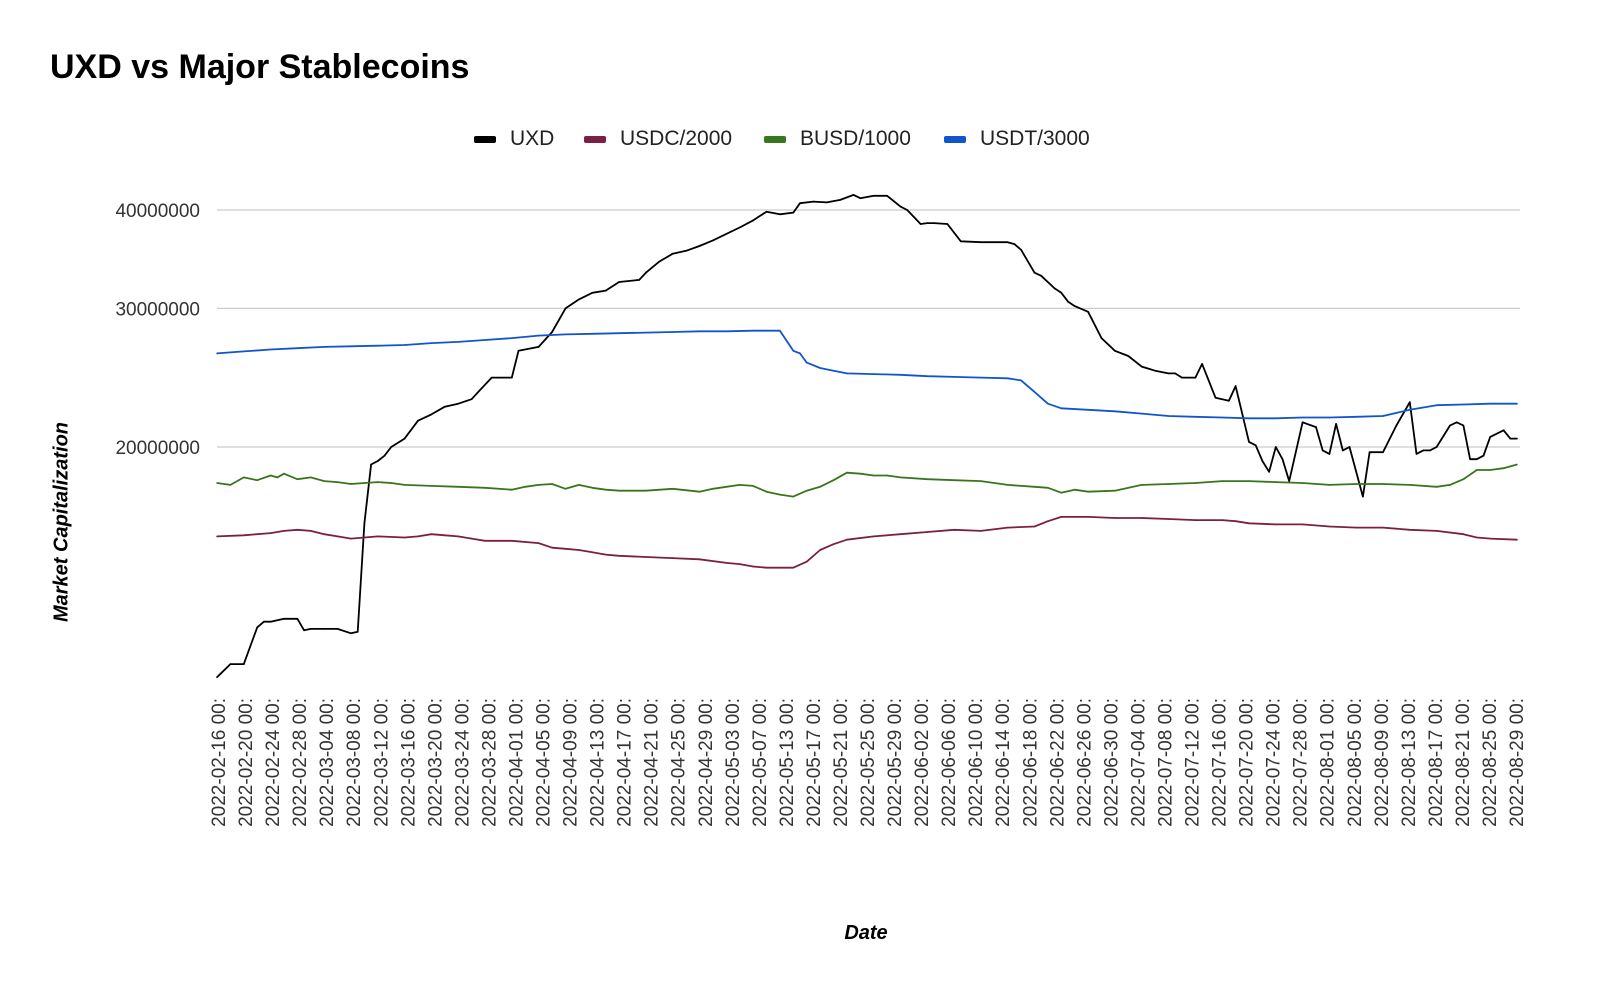 This screenshot has width=1600, height=990. Describe the element at coordinates (814, 762) in the screenshot. I see `x-tick-label: 2022-05-17 00:` at that location.